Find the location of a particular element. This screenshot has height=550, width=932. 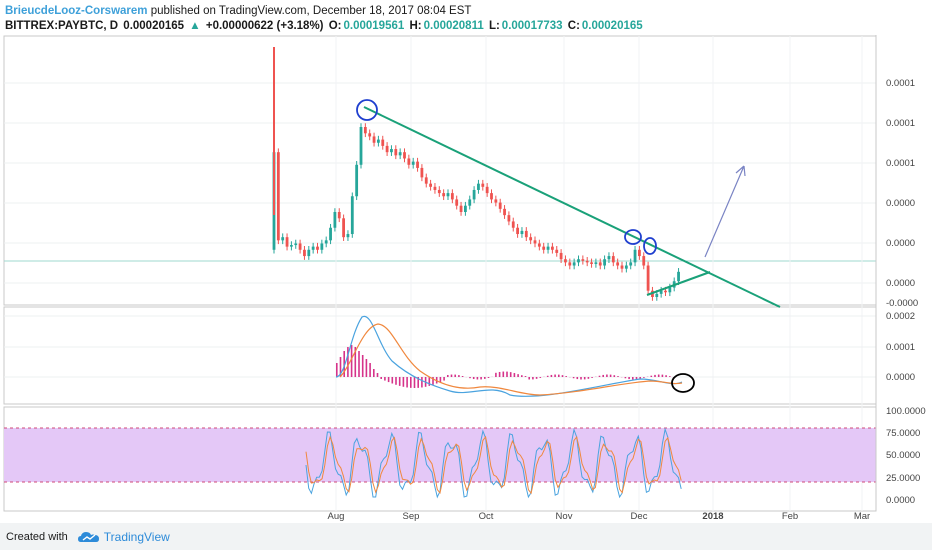

close-label: C: is located at coordinates (573, 26).